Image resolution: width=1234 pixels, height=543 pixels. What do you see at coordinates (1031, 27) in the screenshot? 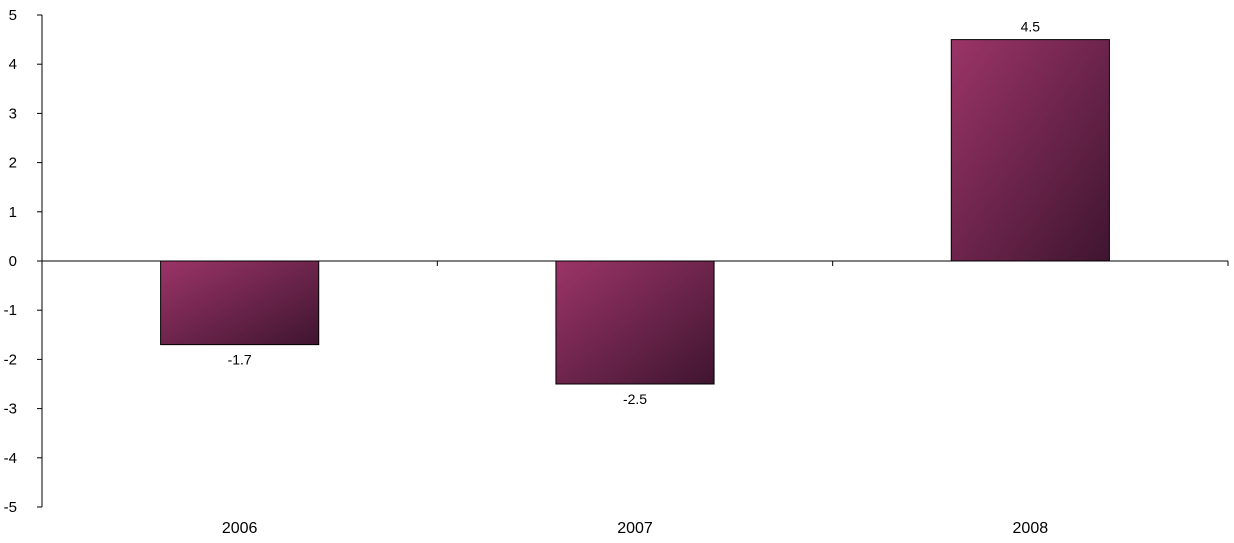
I see `data-label-2008: 4.5` at bounding box center [1031, 27].